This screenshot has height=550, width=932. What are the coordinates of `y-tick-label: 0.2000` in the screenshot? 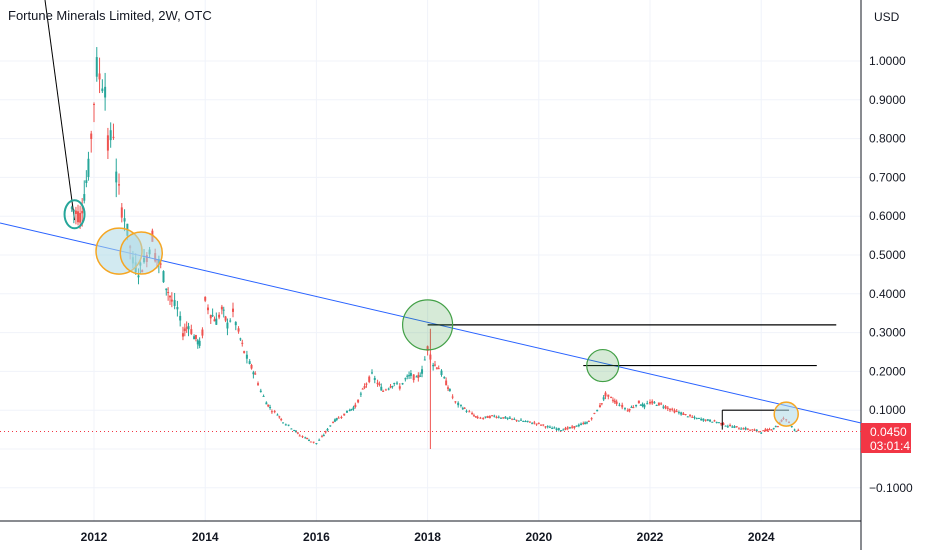 It's located at (887, 371).